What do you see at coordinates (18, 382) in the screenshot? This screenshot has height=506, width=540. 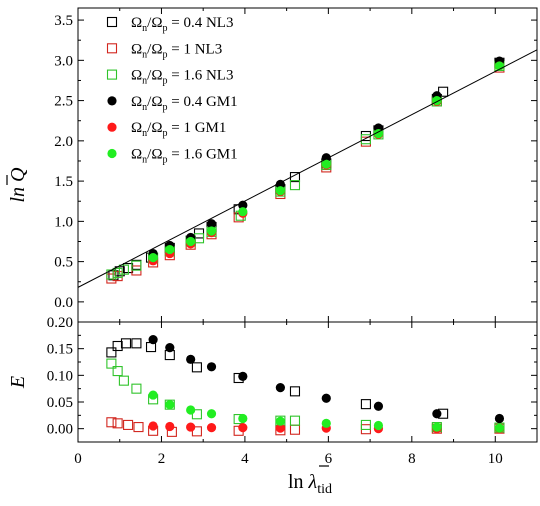 I see `bottom-ylabel: E` at bounding box center [18, 382].